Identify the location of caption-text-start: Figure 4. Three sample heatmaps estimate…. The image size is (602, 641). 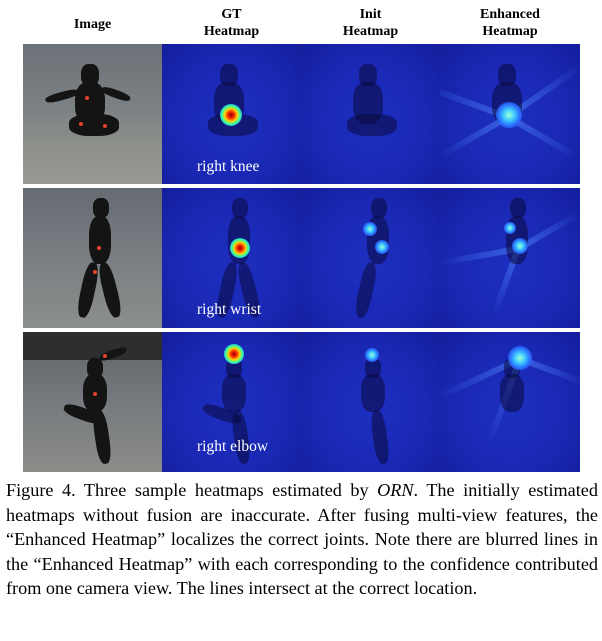
(192, 490).